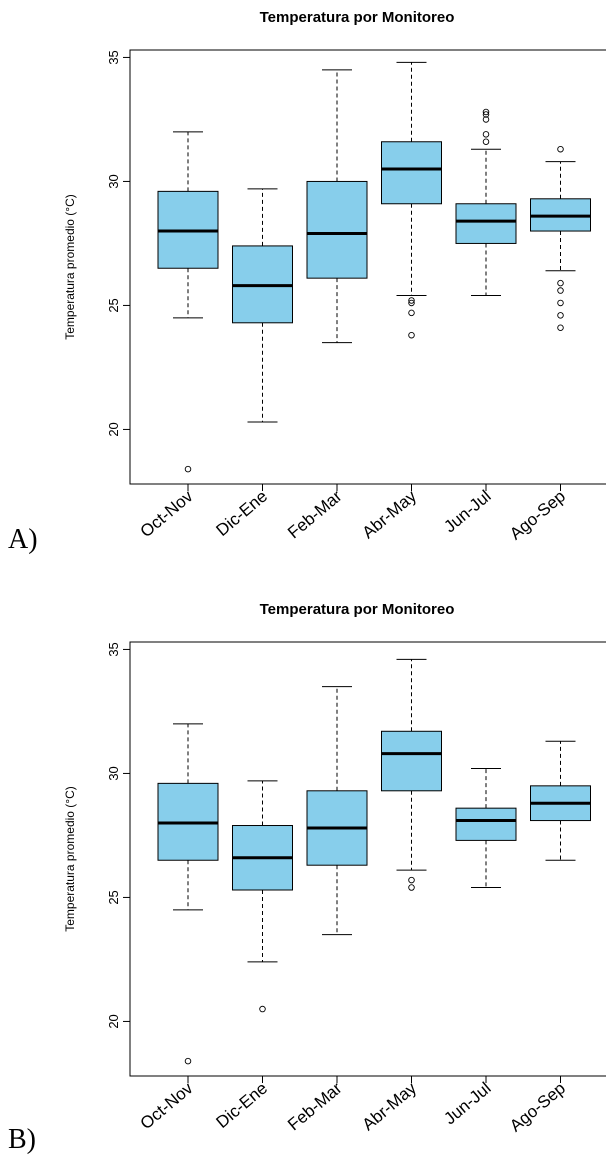 The image size is (606, 1169). Describe the element at coordinates (22, 1139) in the screenshot. I see `panel-label-b: B)` at that location.